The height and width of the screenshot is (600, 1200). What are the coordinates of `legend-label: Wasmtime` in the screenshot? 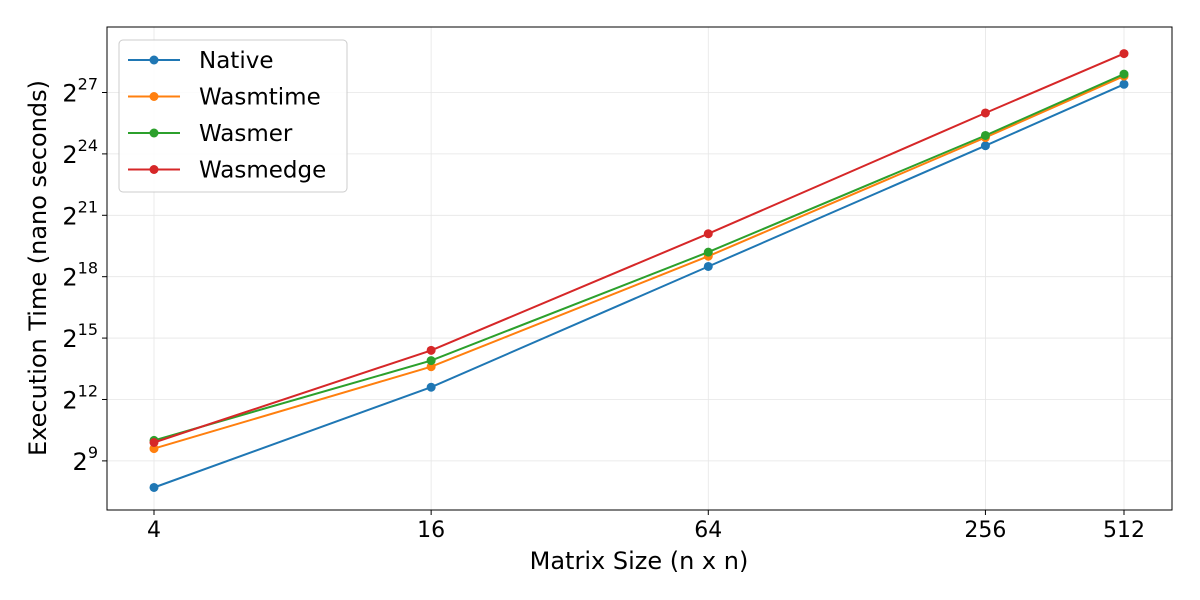 It's located at (260, 98).